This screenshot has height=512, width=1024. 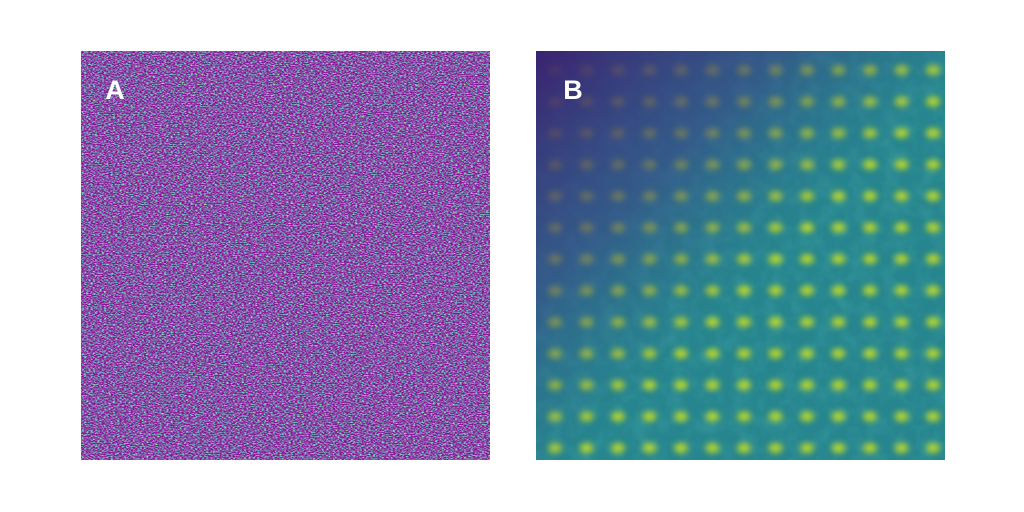 What do you see at coordinates (115, 90) in the screenshot?
I see `panel-label: A` at bounding box center [115, 90].